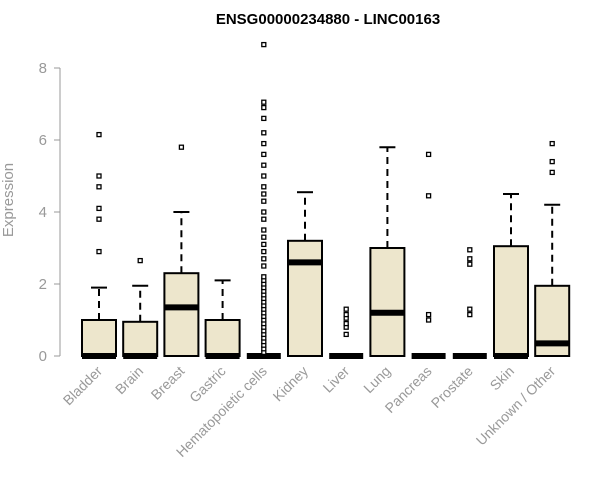 This screenshot has height=500, width=600. I want to click on x-tick-label: Brain, so click(129, 380).